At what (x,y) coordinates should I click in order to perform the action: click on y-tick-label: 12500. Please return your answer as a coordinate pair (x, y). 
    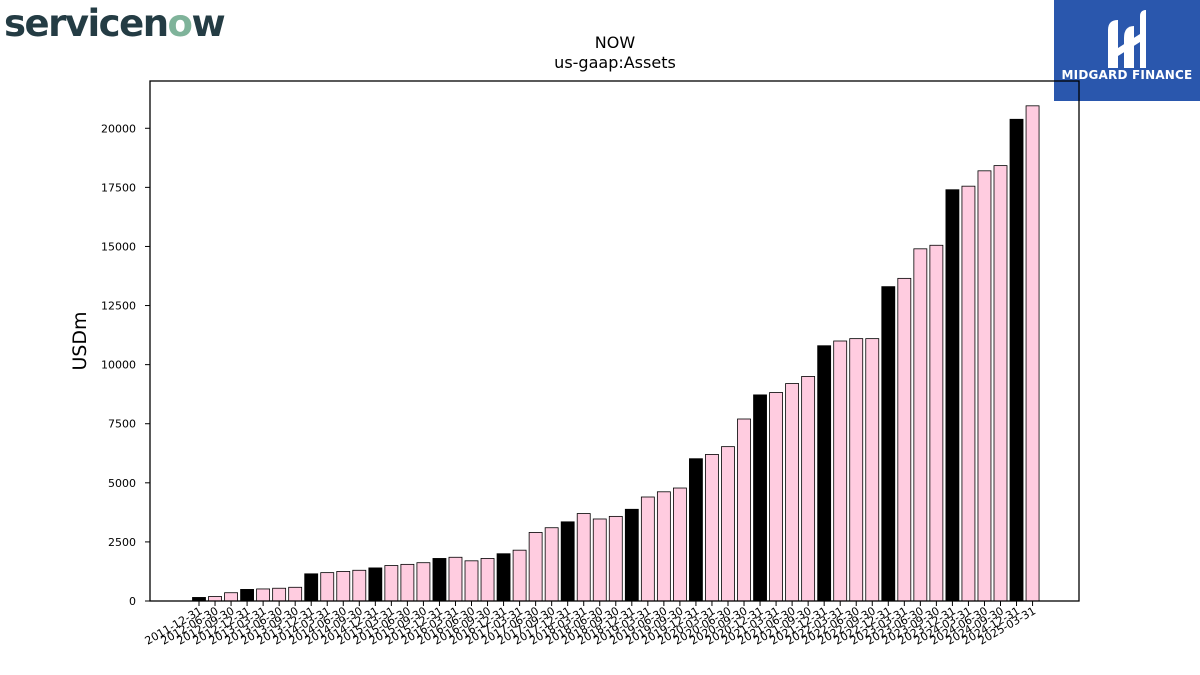
    Looking at the image, I should click on (118, 306).